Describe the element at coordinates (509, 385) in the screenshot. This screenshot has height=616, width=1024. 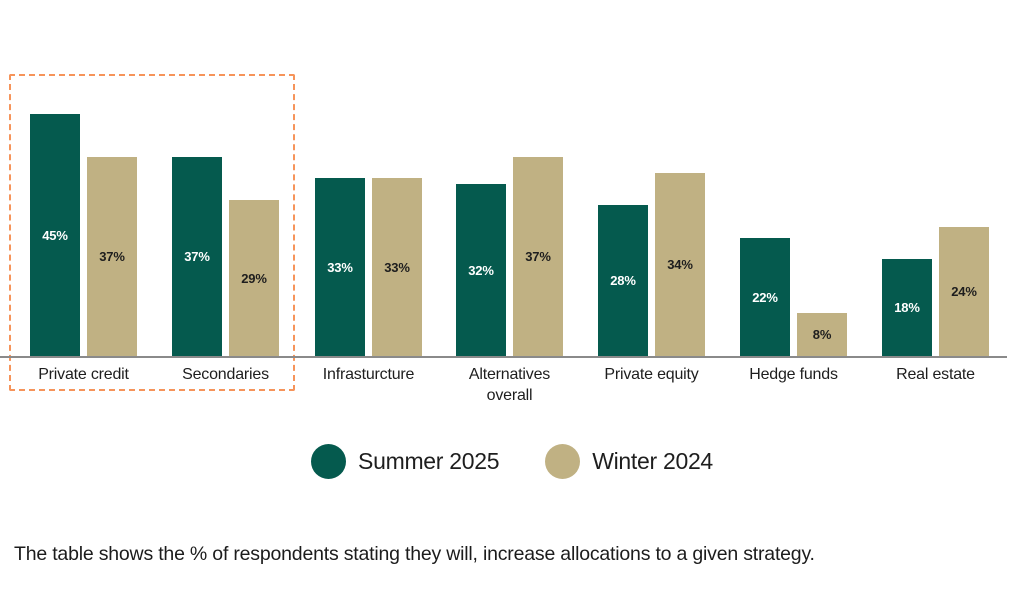
I see `category-label-alternatives-overall: Alternatives overall` at that location.